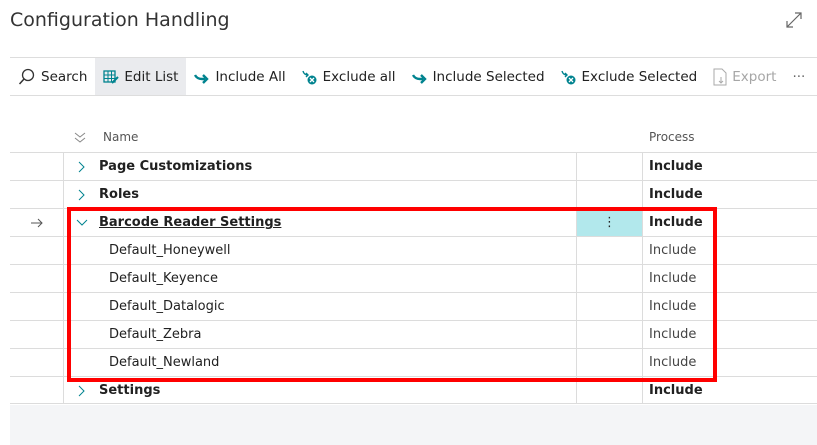  Describe the element at coordinates (176, 166) in the screenshot. I see `row-name: Page Customizations` at that location.